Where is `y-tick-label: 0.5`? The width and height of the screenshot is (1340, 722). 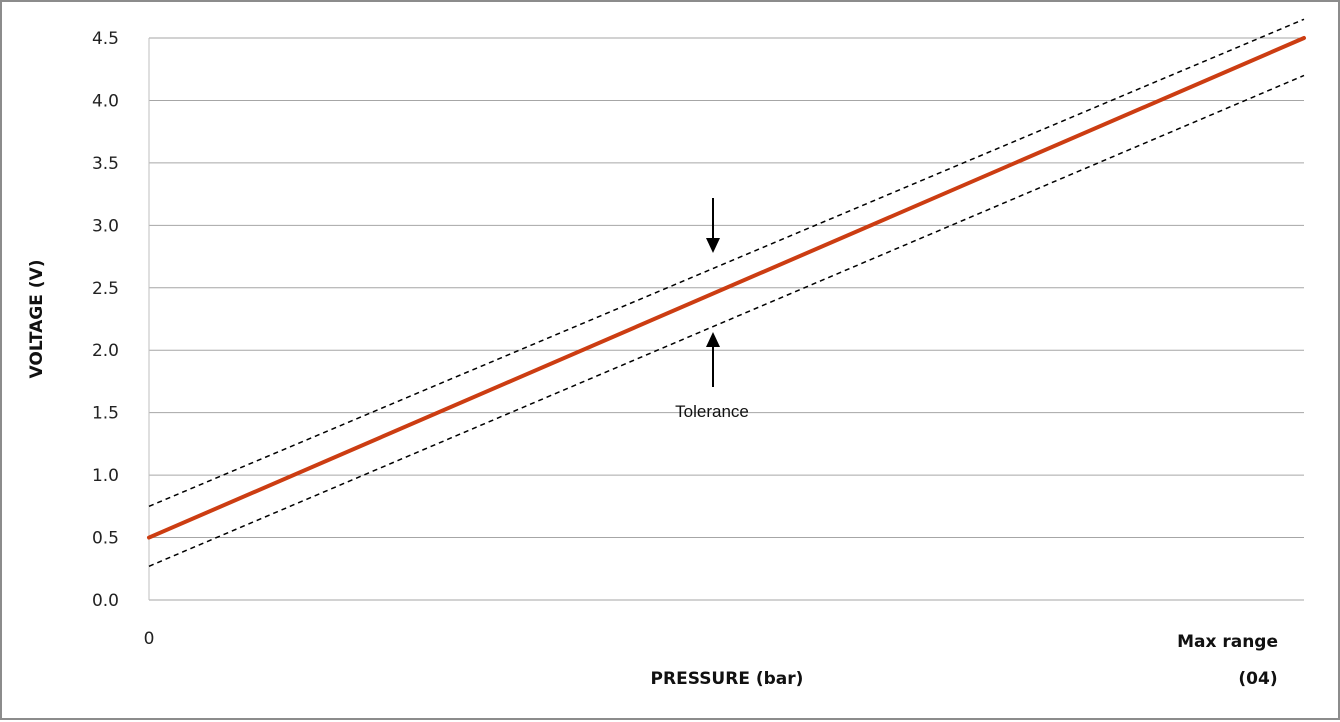 y-tick-label: 0.5 is located at coordinates (105, 539).